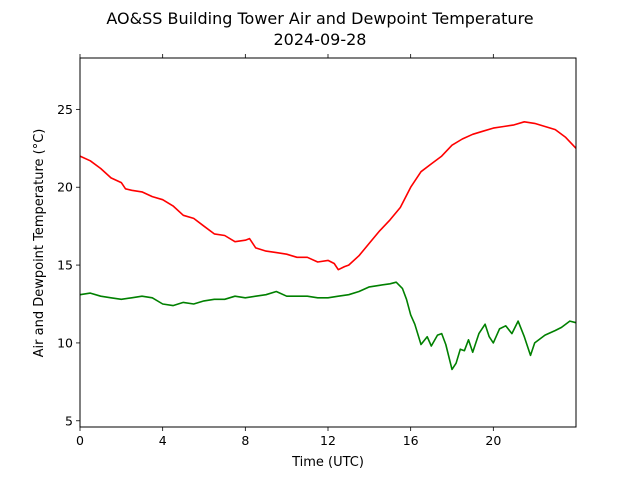 Image resolution: width=640 pixels, height=480 pixels. What do you see at coordinates (163, 440) in the screenshot?
I see `x-tick-label: 4` at bounding box center [163, 440].